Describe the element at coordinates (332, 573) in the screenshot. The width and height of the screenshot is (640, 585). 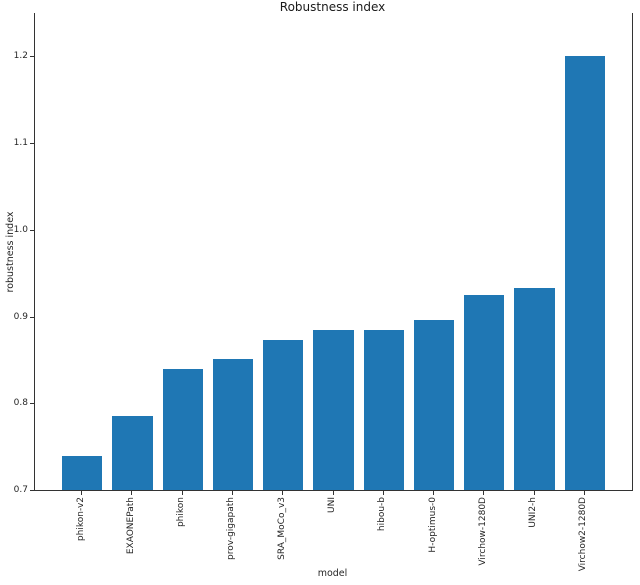
I see `x-axis-label: model` at that location.